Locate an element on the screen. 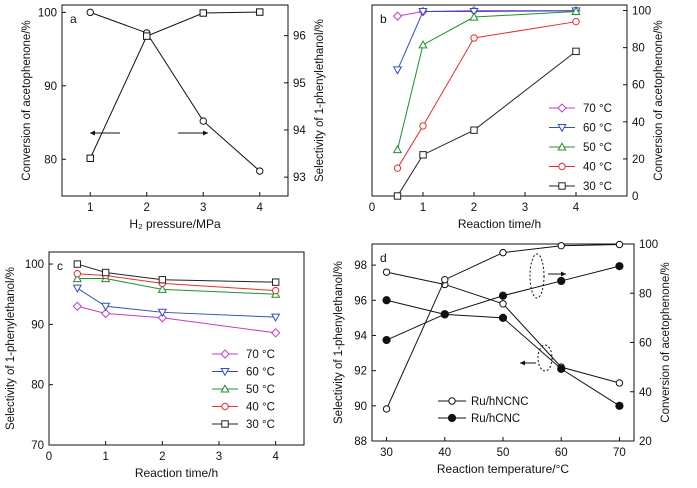 The height and width of the screenshot is (488, 697). x-tick-label: 50 is located at coordinates (503, 453).